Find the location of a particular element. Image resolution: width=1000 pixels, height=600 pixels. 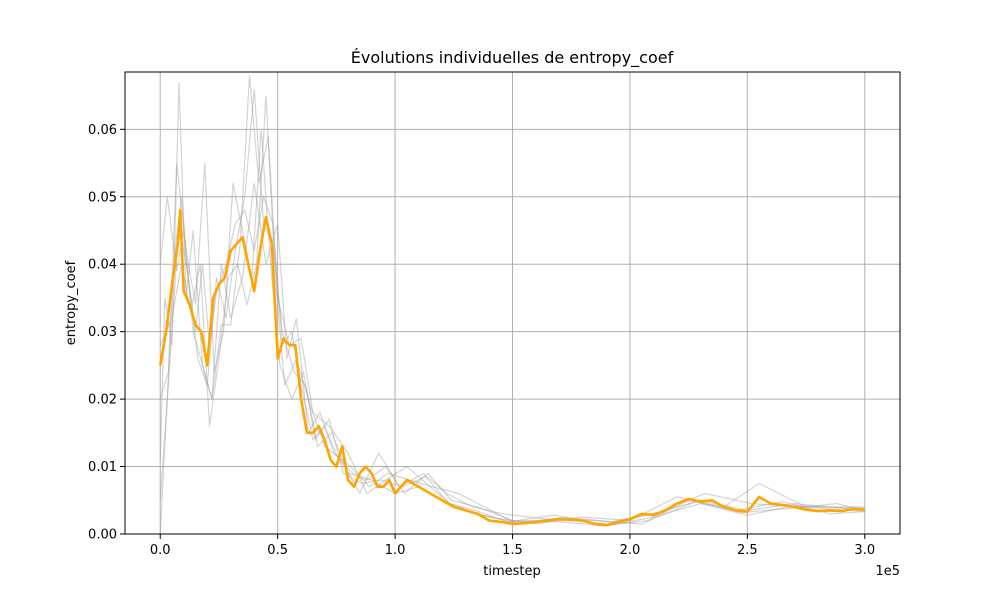

x-tick-label: 3.0 is located at coordinates (864, 550).